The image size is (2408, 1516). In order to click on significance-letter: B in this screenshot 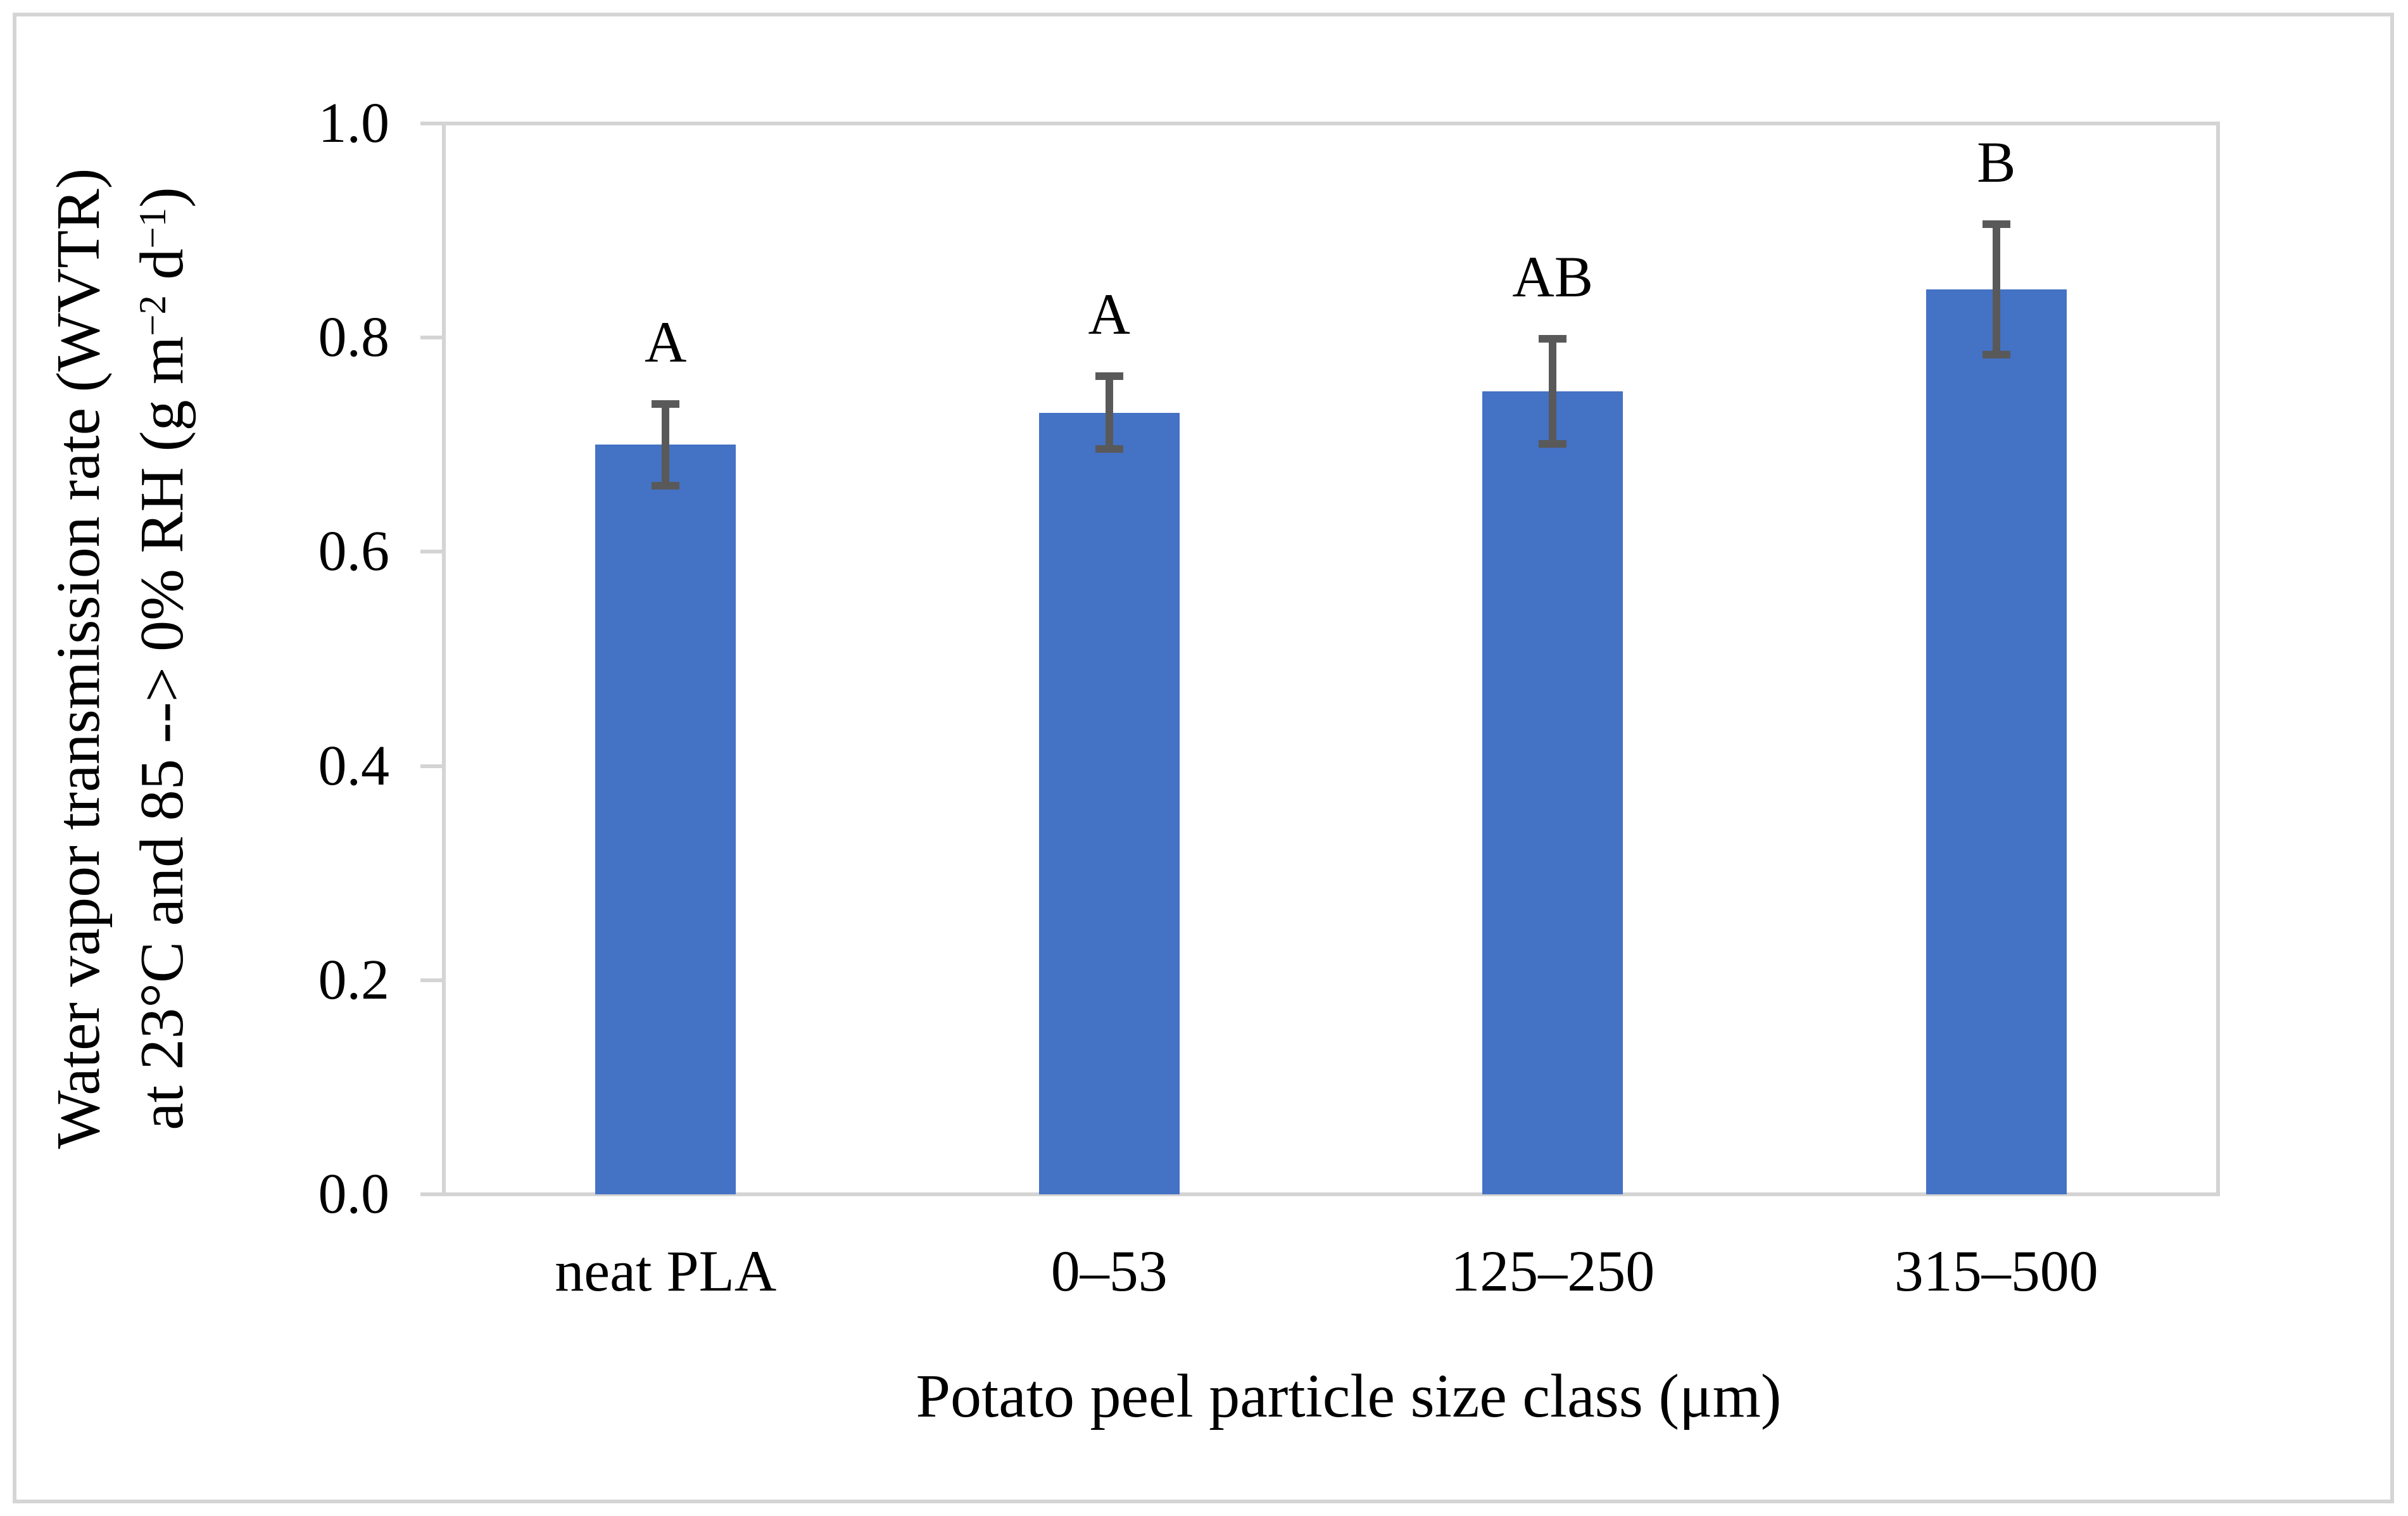, I will do `click(1996, 161)`.